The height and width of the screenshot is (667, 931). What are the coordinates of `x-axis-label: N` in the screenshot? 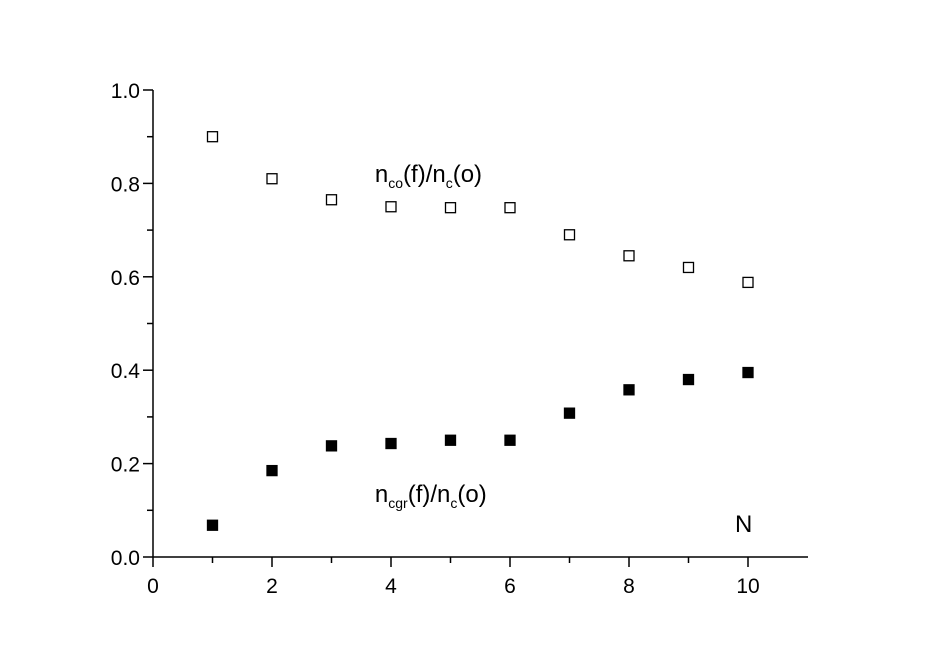 It's located at (743, 524).